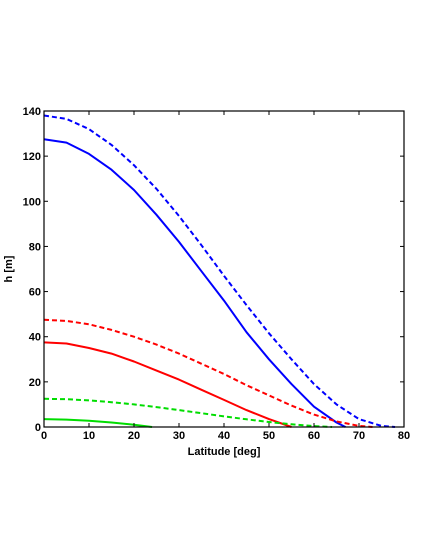  Describe the element at coordinates (224, 436) in the screenshot. I see `x-tick-label: 40` at that location.